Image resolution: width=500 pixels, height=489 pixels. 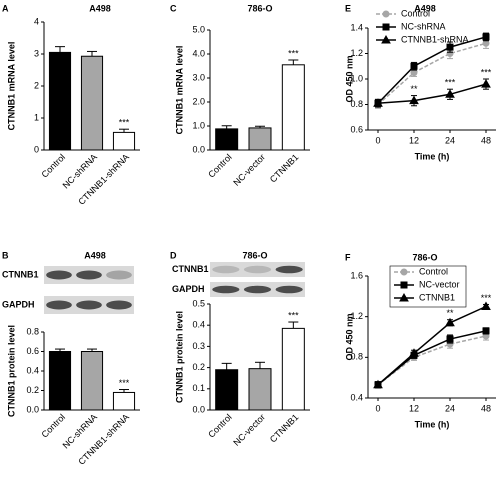 What do you see at coordinates (198, 388) in the screenshot?
I see `y-tick-label: 0.1` at bounding box center [198, 388].